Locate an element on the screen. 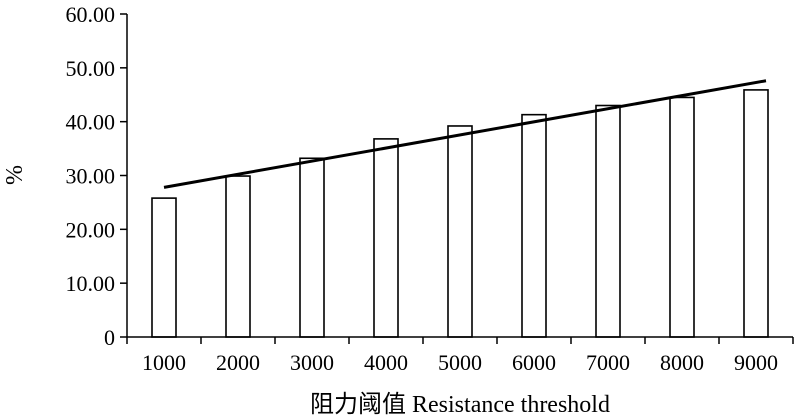 The image size is (800, 420). bar-2000 is located at coordinates (238, 256).